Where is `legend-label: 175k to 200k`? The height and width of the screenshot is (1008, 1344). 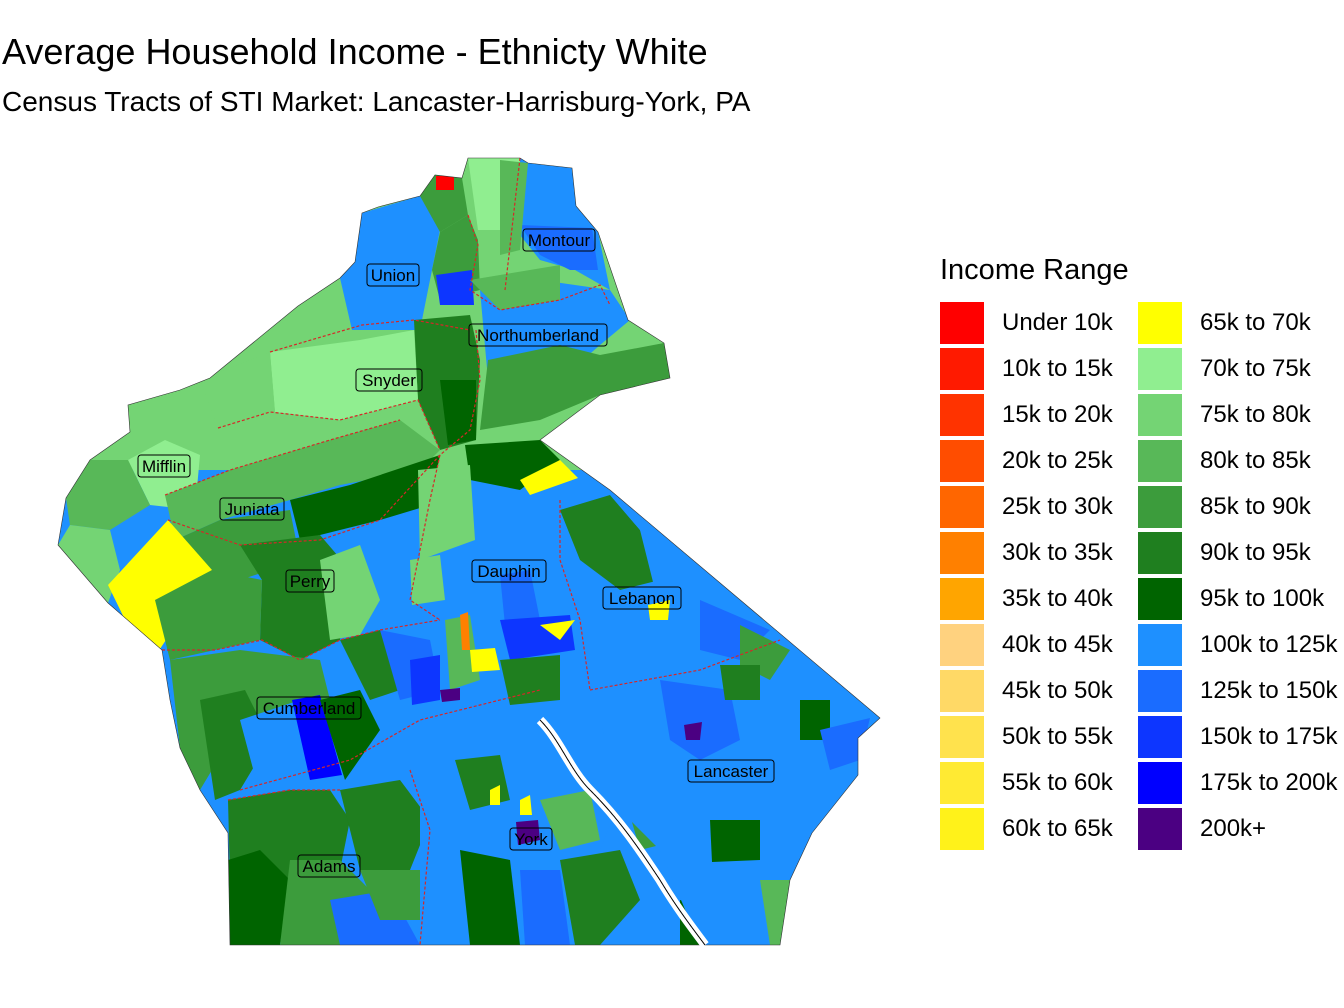 legend-label: 175k to 200k is located at coordinates (1269, 782).